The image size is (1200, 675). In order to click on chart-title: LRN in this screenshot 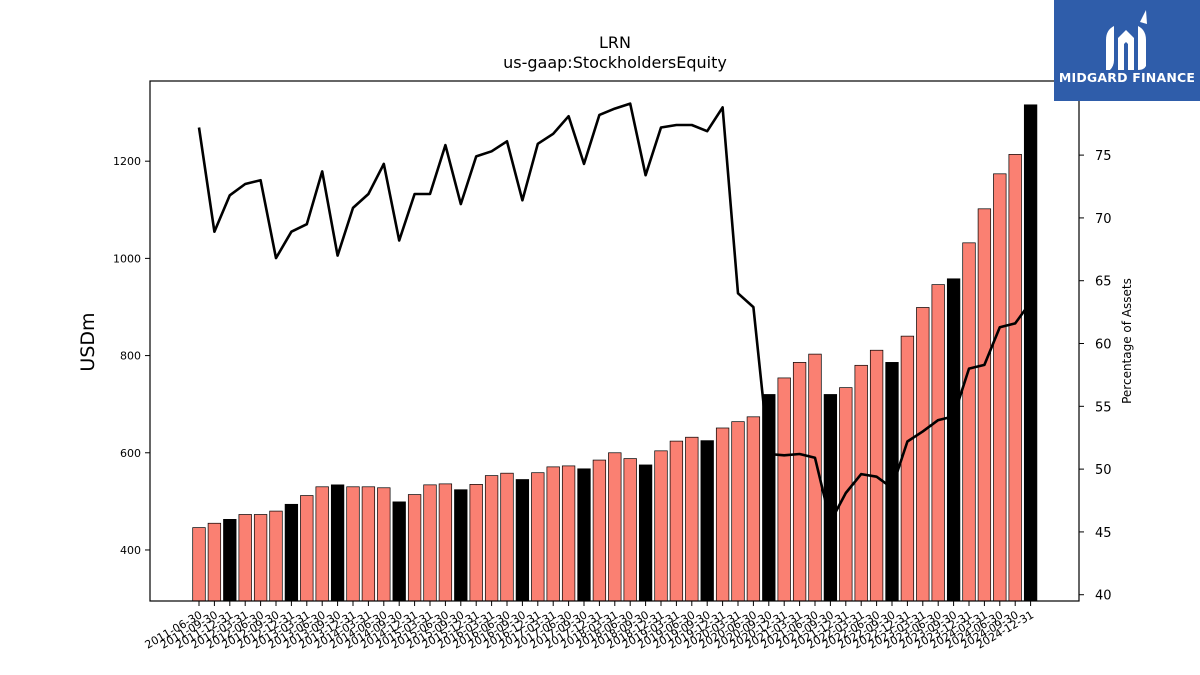, I will do `click(615, 42)`.